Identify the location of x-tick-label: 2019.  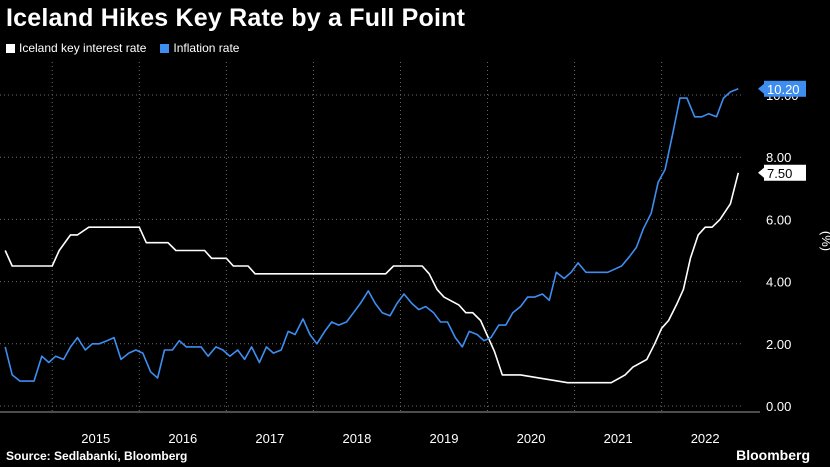
(444, 438).